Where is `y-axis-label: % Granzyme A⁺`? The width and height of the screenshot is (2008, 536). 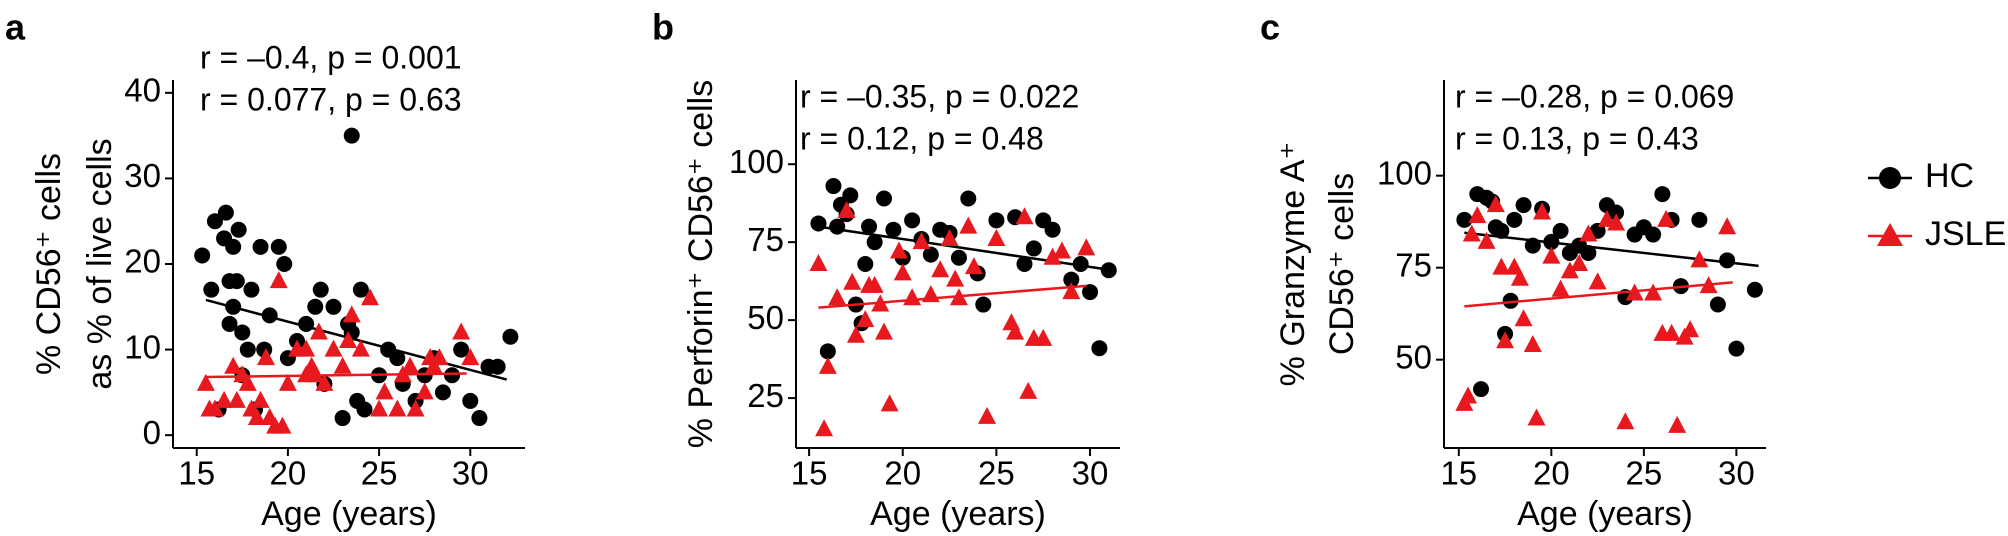 y-axis-label: % Granzyme A⁺ is located at coordinates (1293, 264).